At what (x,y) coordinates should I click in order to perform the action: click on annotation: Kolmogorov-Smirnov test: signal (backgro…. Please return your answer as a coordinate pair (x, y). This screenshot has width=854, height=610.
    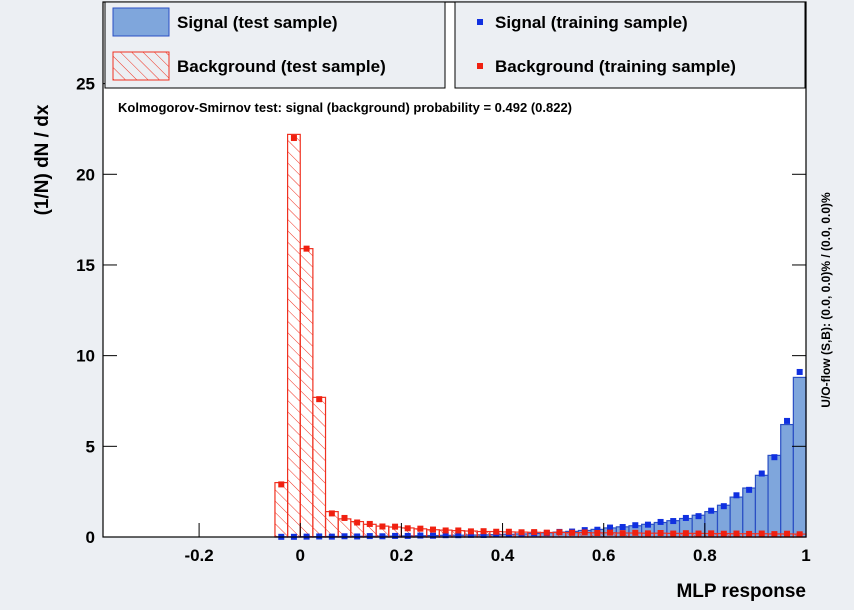
    Looking at the image, I should click on (345, 107).